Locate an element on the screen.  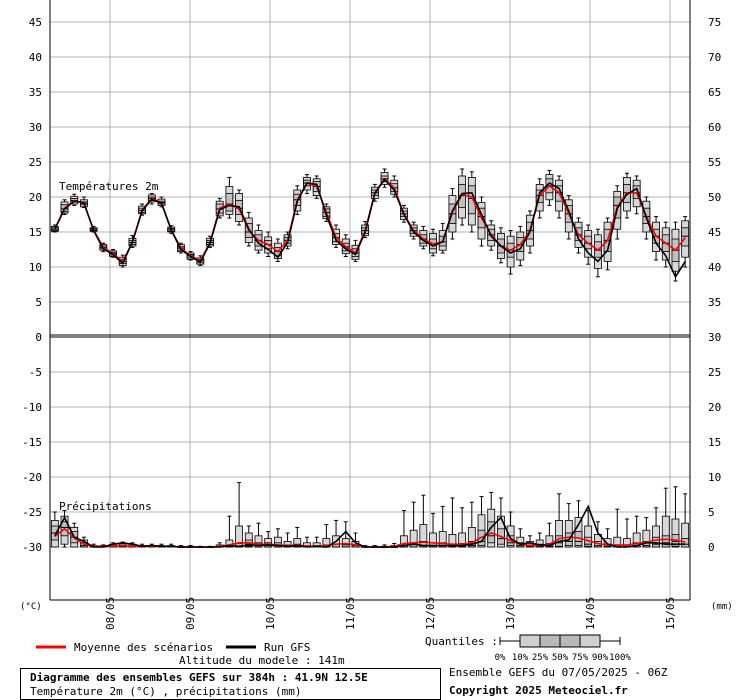
precip-right-tick: 15 is located at coordinates (714, 442).